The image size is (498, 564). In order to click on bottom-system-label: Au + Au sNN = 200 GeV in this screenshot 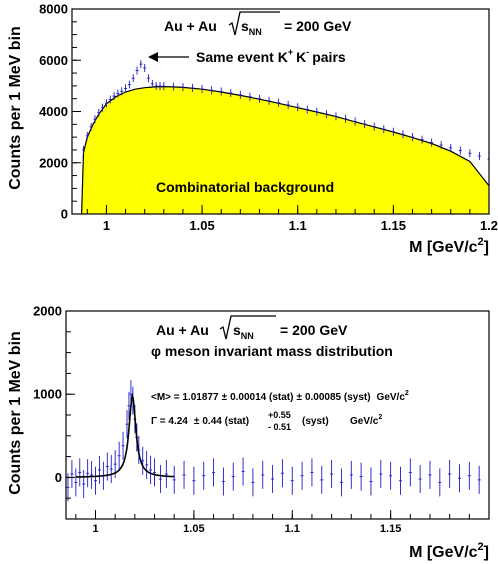, I will do `click(252, 328)`.